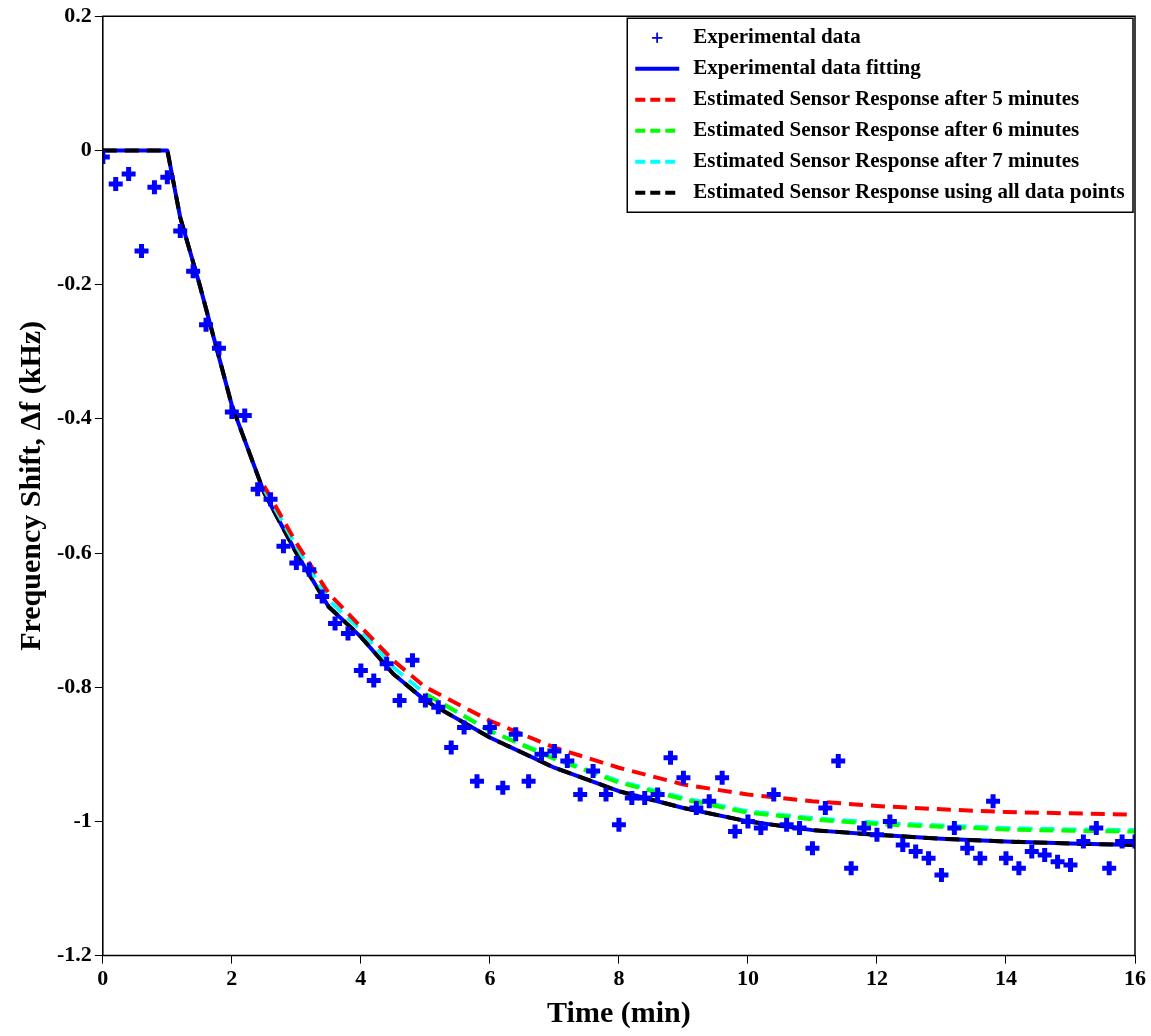 Image resolution: width=1151 pixels, height=1036 pixels. What do you see at coordinates (82, 820) in the screenshot?
I see `y-tick-label: -1` at bounding box center [82, 820].